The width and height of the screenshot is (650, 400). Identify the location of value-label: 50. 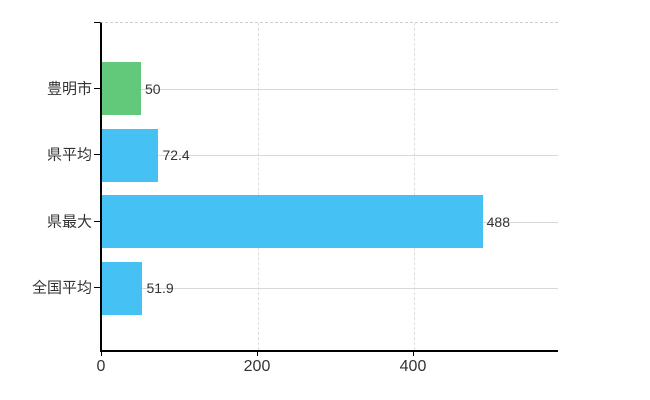
(153, 88).